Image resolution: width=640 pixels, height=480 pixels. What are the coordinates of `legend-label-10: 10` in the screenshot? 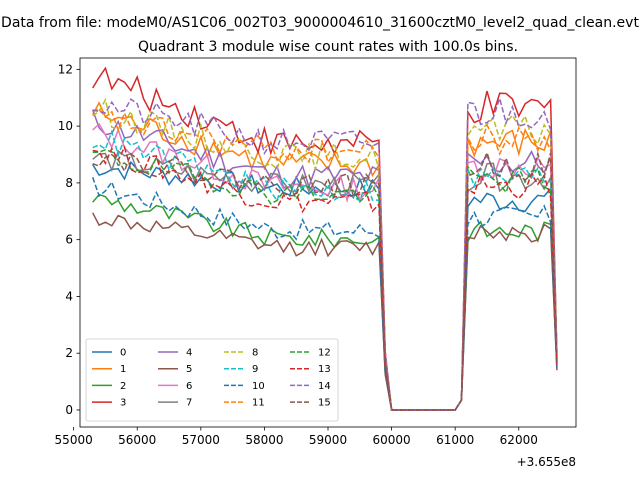 It's located at (258, 386).